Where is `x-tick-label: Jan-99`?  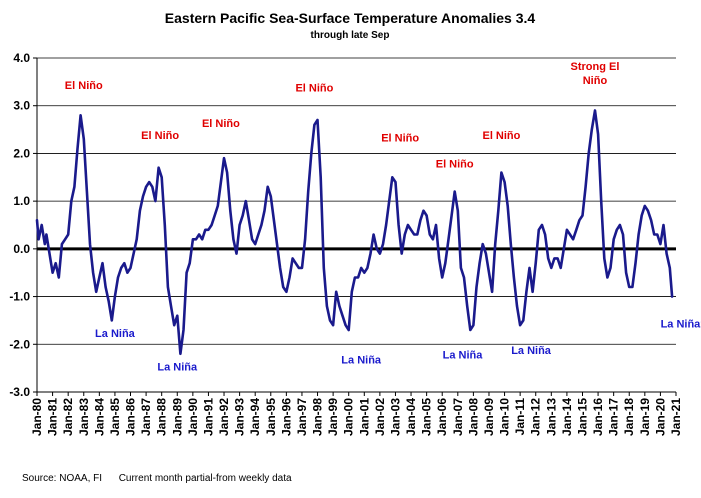 x-tick-label: Jan-99 is located at coordinates (333, 417).